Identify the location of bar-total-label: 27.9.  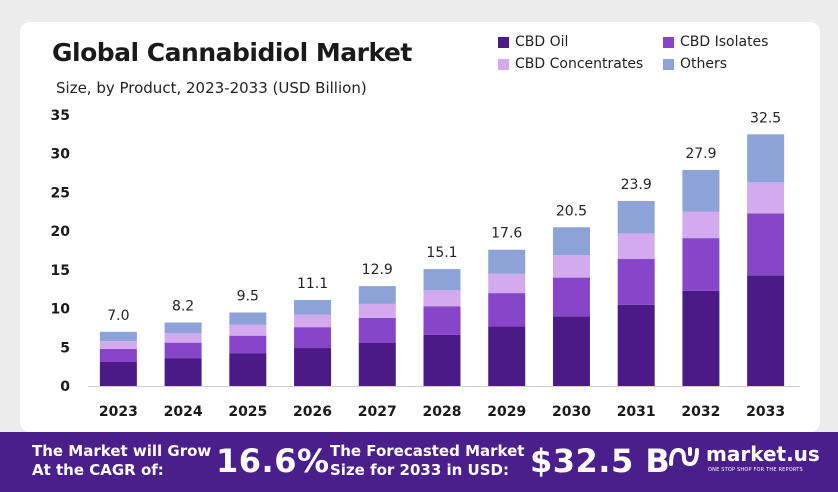
(700, 154).